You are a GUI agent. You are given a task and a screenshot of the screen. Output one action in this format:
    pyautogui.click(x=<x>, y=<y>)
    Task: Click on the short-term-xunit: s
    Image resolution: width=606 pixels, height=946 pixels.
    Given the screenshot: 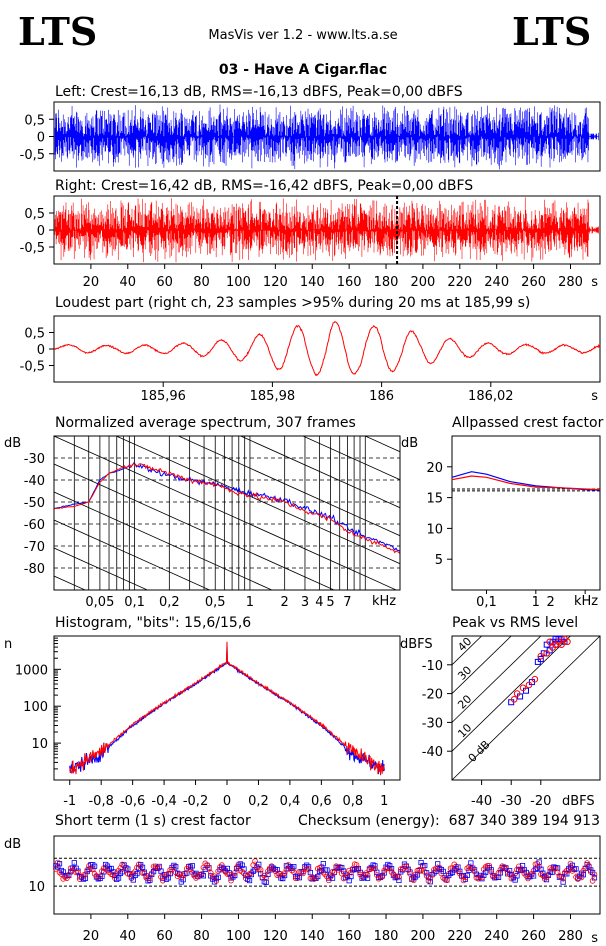 What is the action you would take?
    pyautogui.click(x=594, y=938)
    